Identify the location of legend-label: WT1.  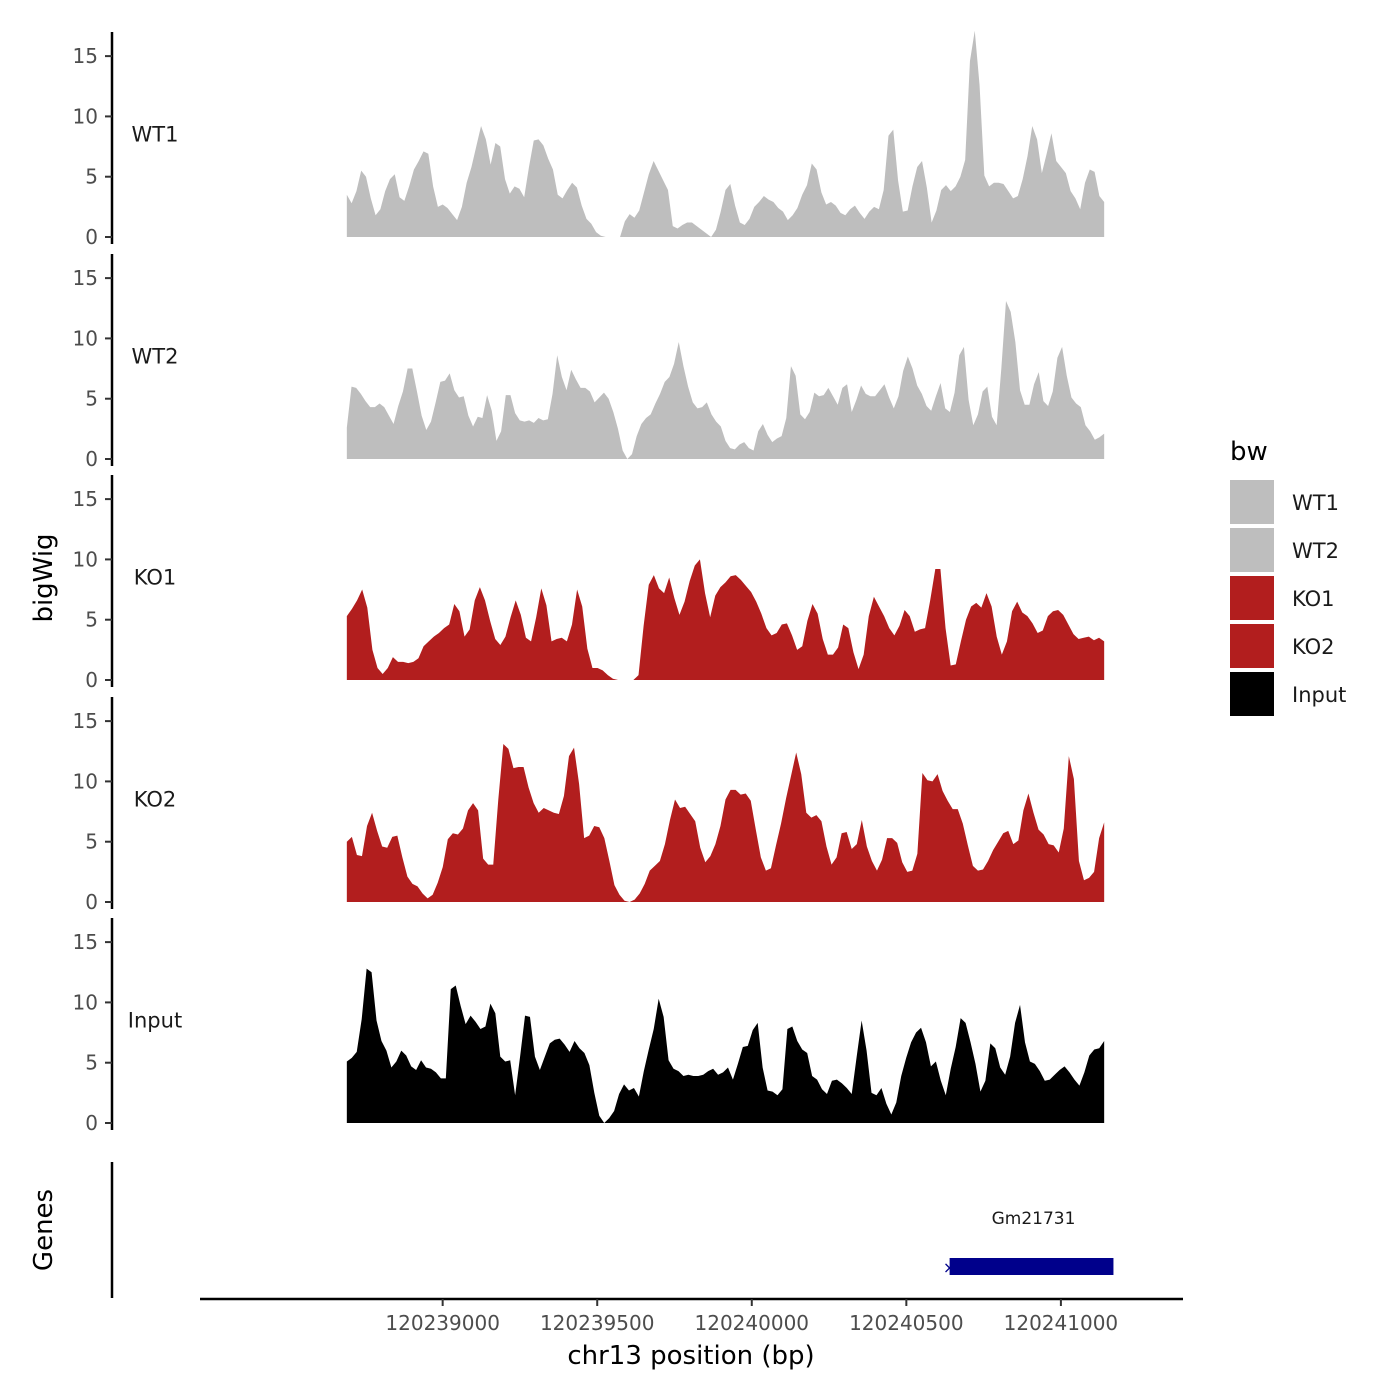
(1315, 503).